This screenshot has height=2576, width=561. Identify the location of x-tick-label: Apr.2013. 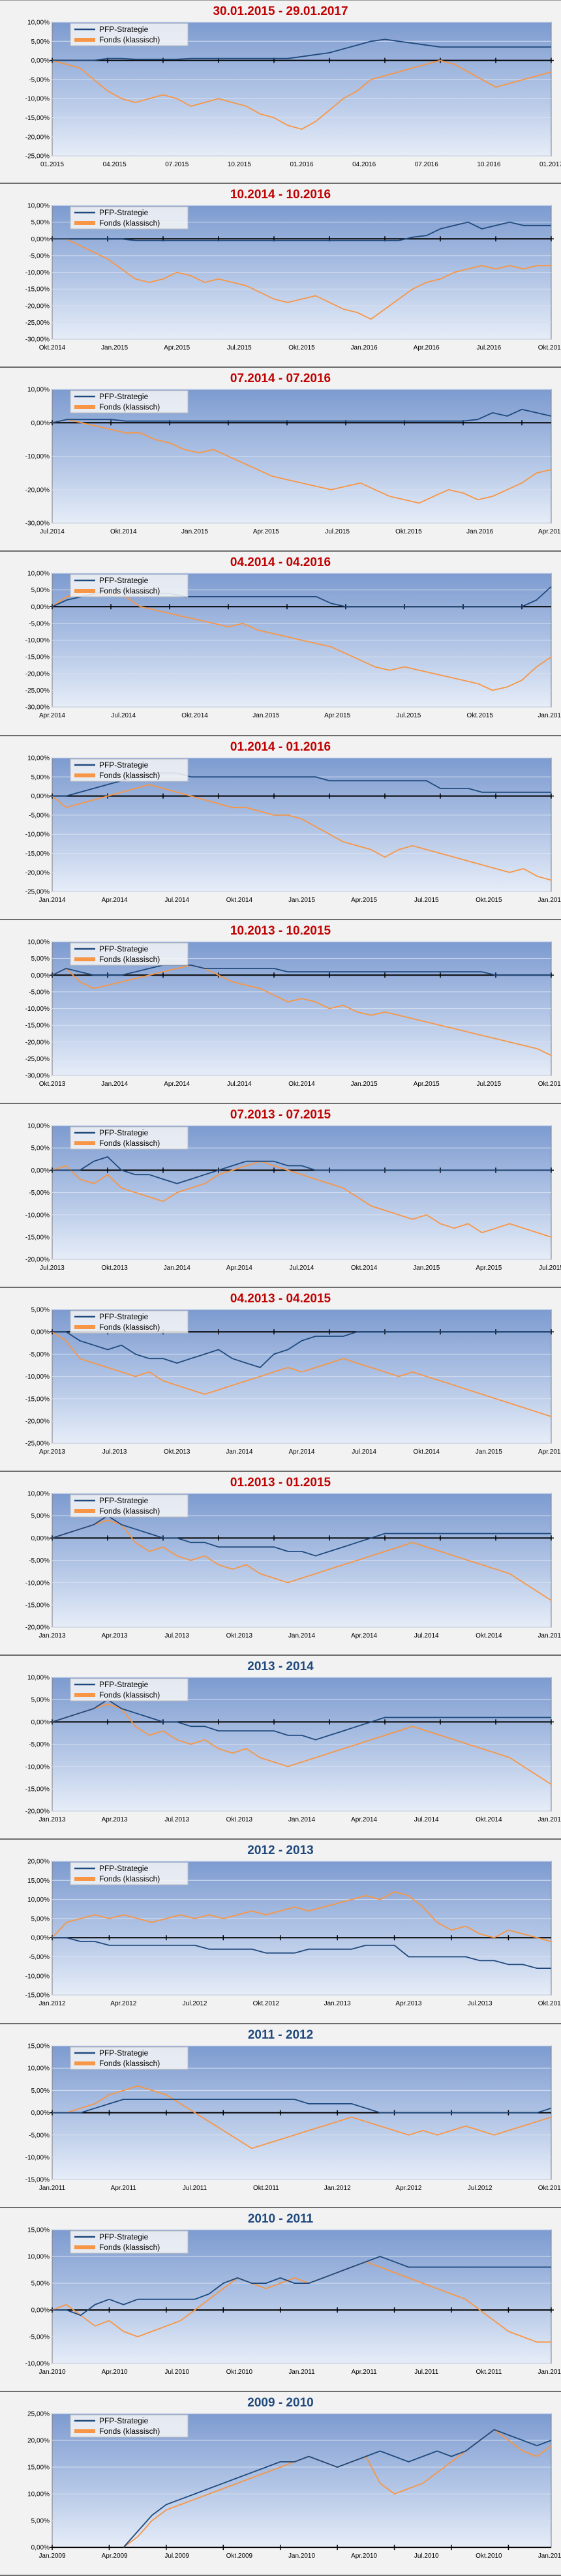
(408, 2004).